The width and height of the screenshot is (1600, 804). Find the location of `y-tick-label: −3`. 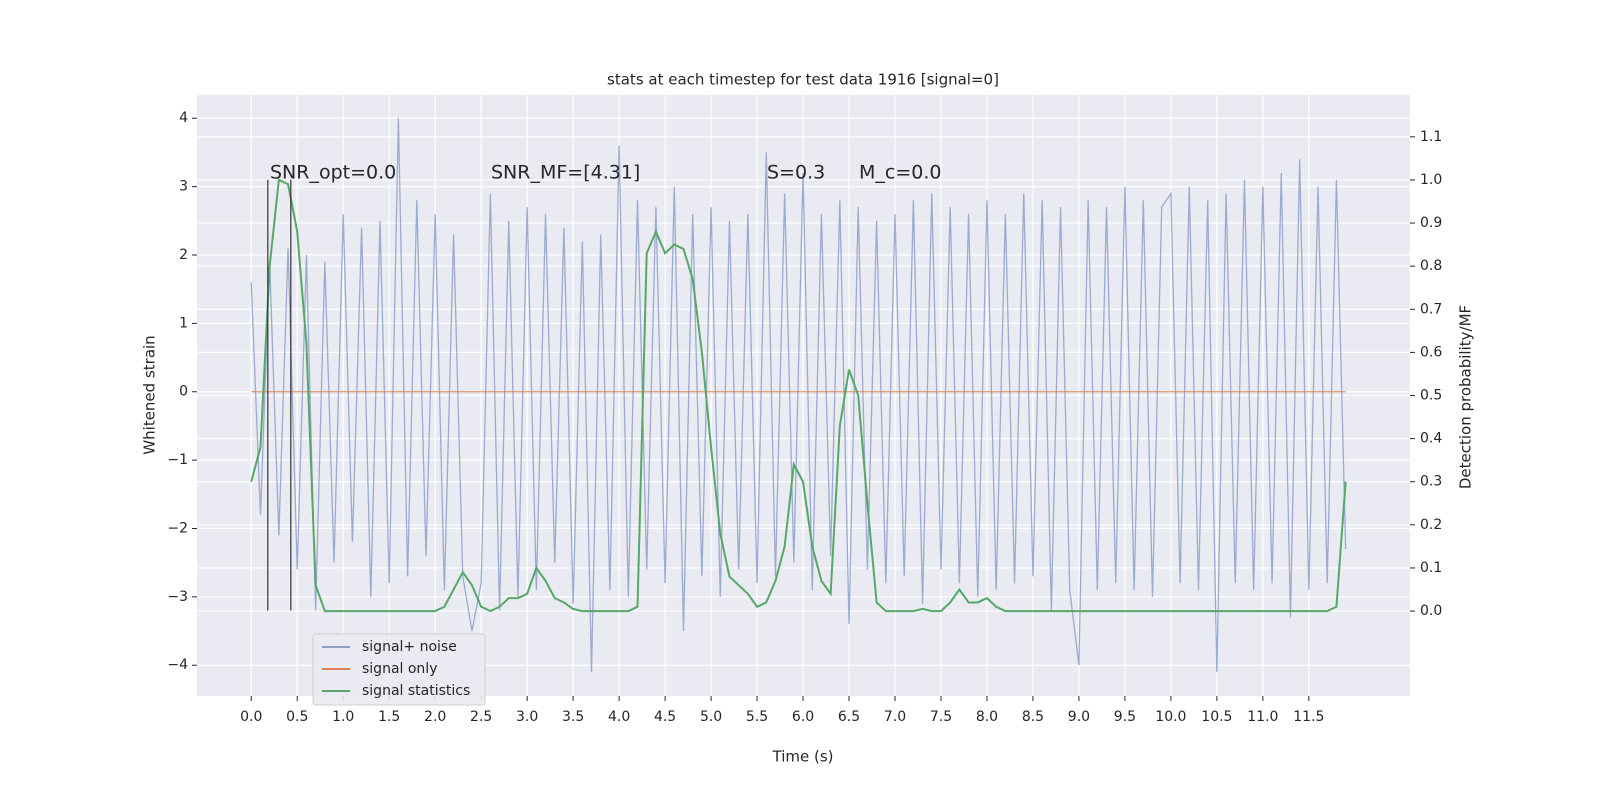

y-tick-label: −3 is located at coordinates (177, 597).